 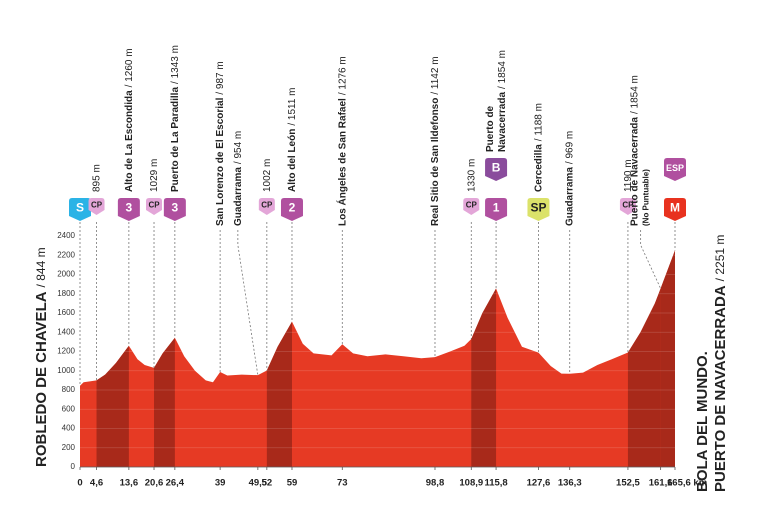 I want to click on finish-name: PUERTO DE NAVACERRADA, so click(x=720, y=388).